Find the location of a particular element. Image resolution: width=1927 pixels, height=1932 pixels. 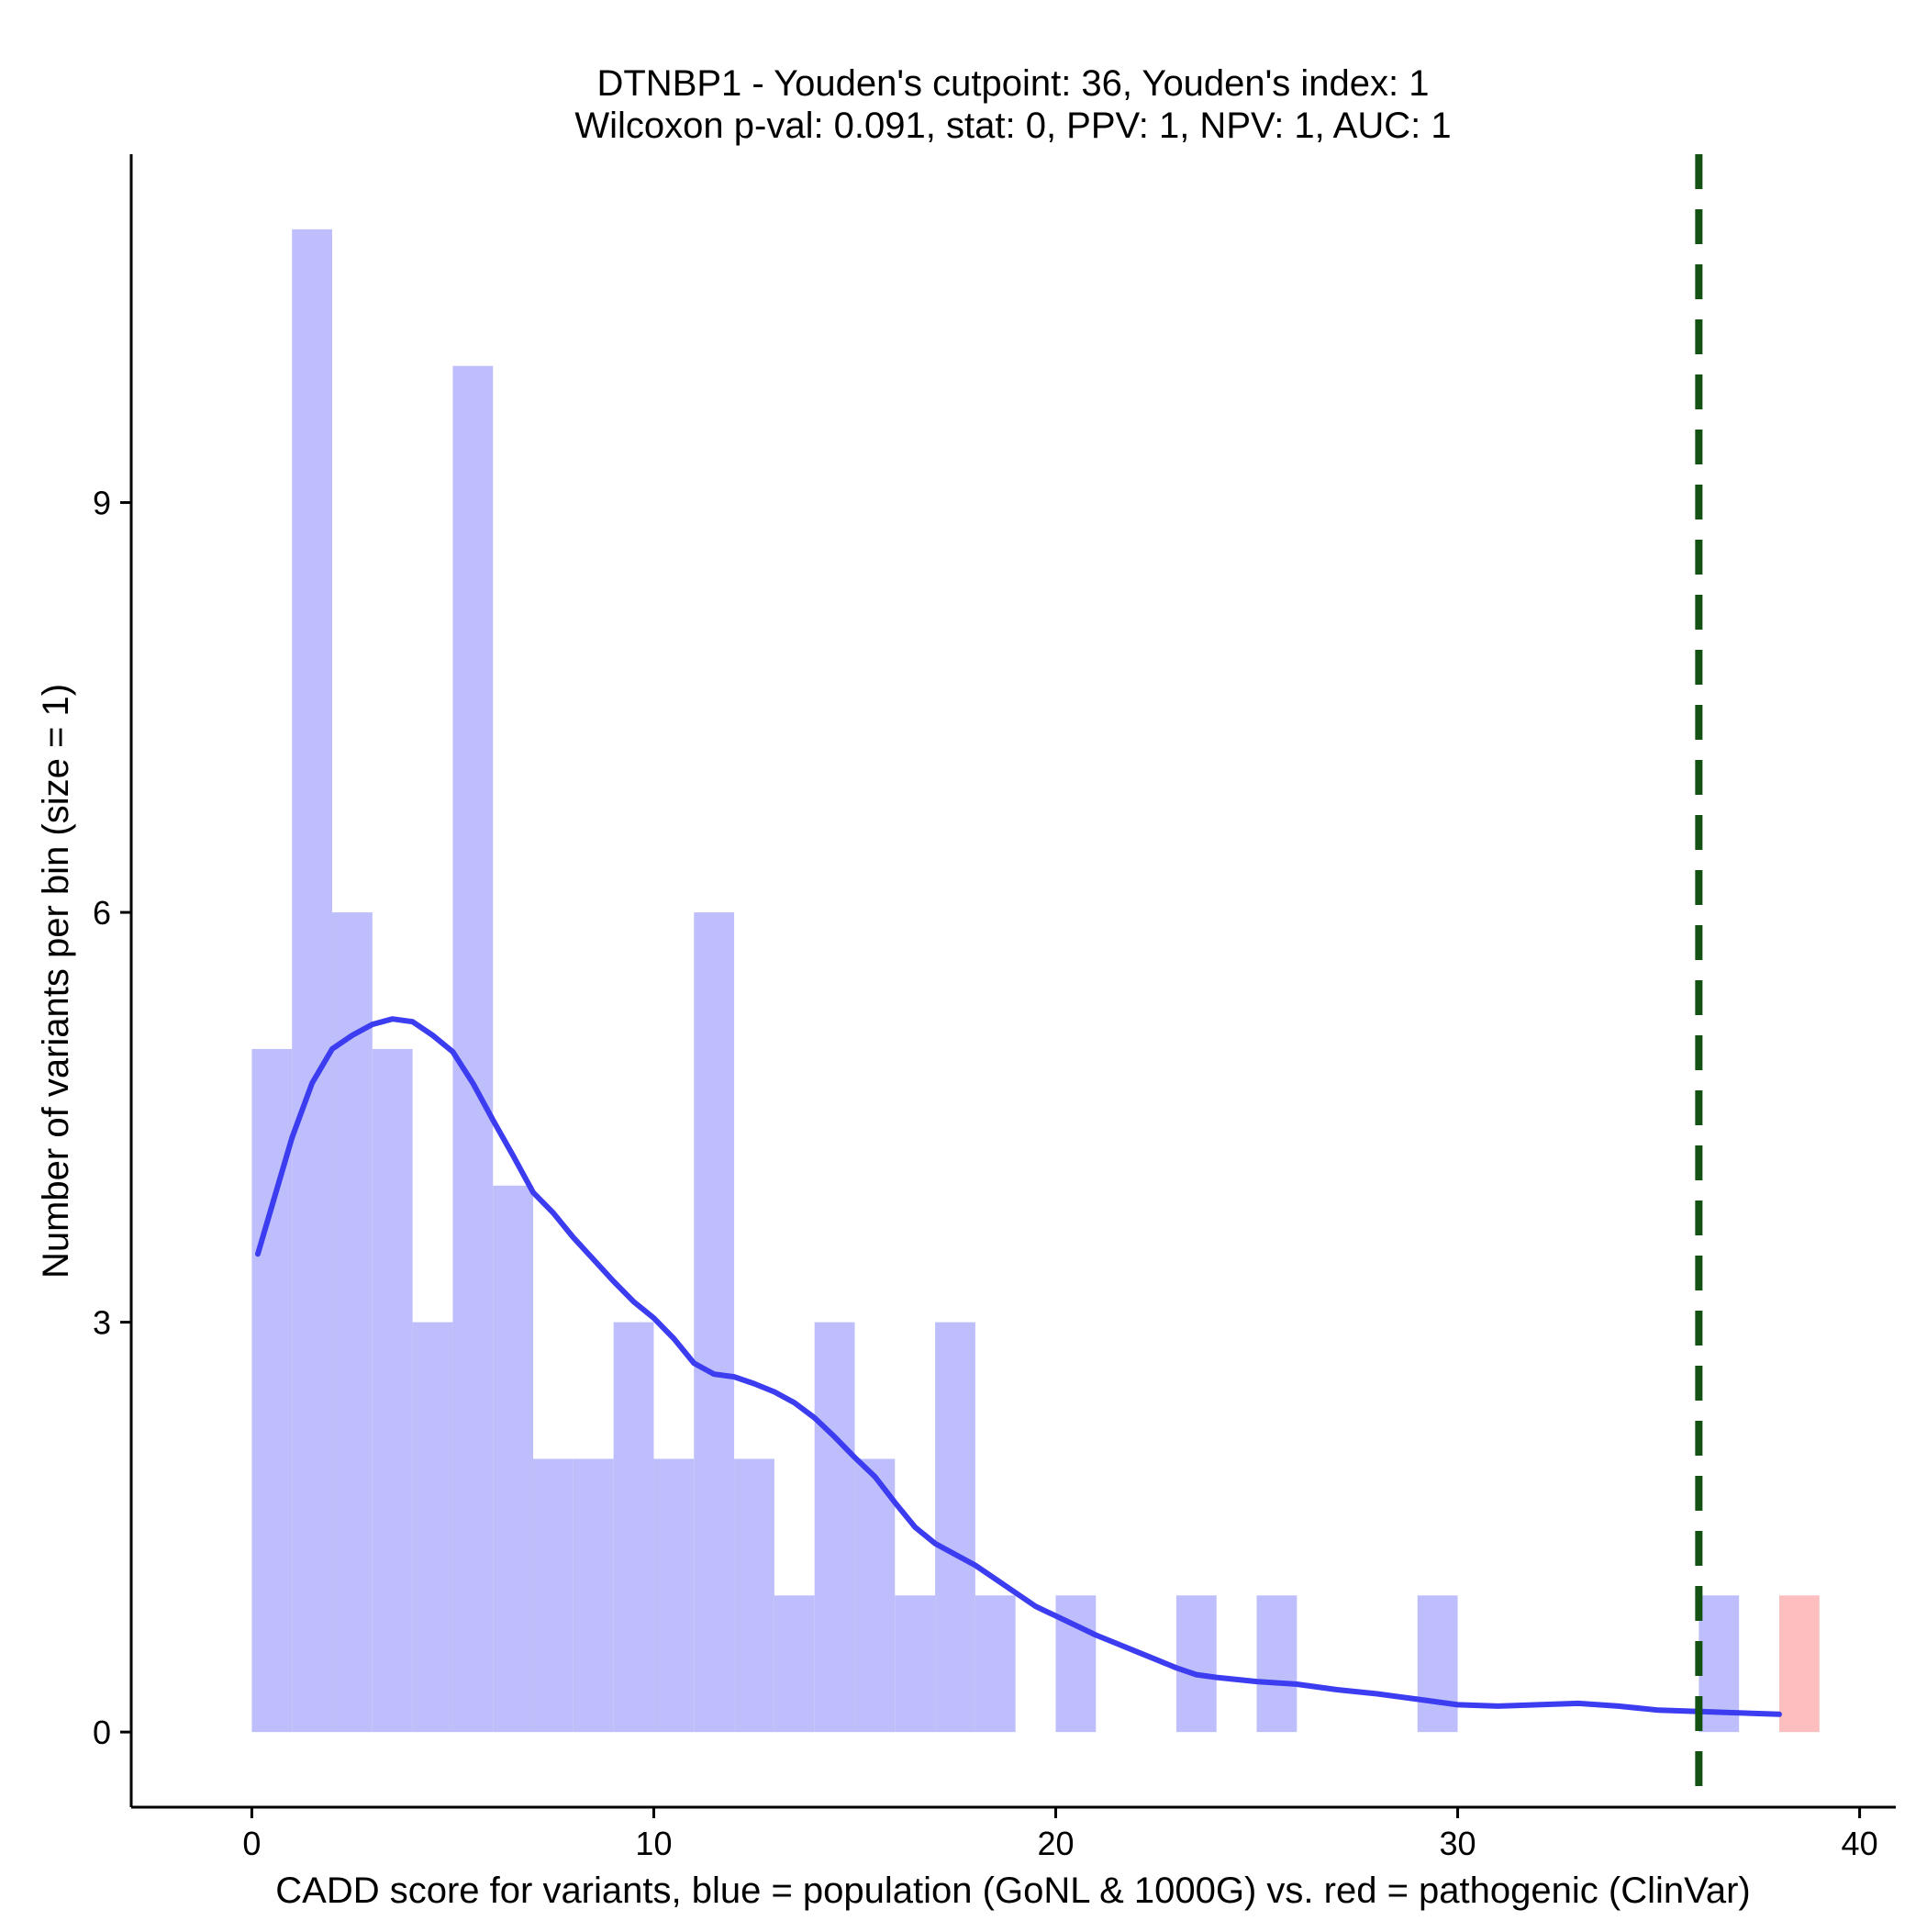

y-tick-label: 6 is located at coordinates (102, 913).